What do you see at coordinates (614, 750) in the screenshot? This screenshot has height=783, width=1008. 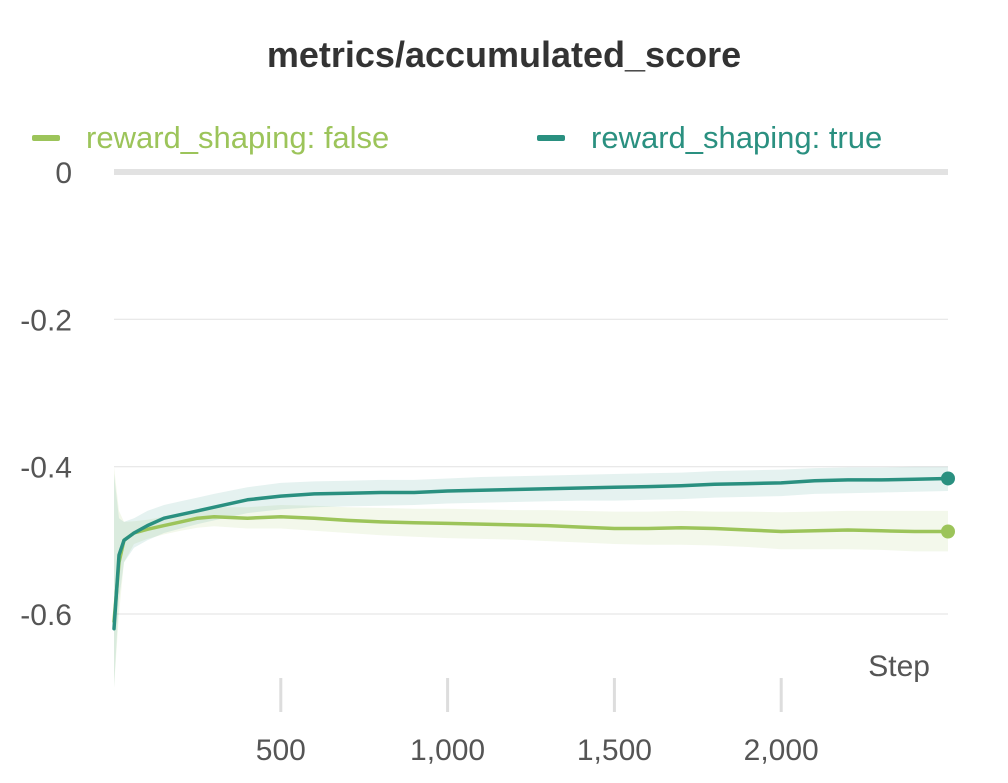 I see `x-tick-label: 1,500` at bounding box center [614, 750].